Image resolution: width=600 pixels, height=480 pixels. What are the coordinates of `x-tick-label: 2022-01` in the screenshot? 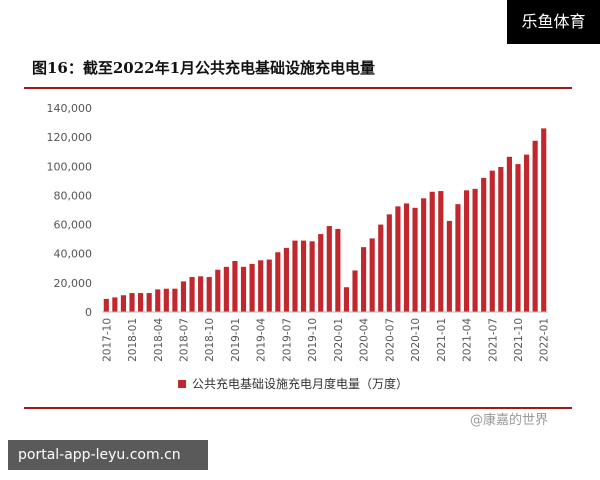 It's located at (545, 340).